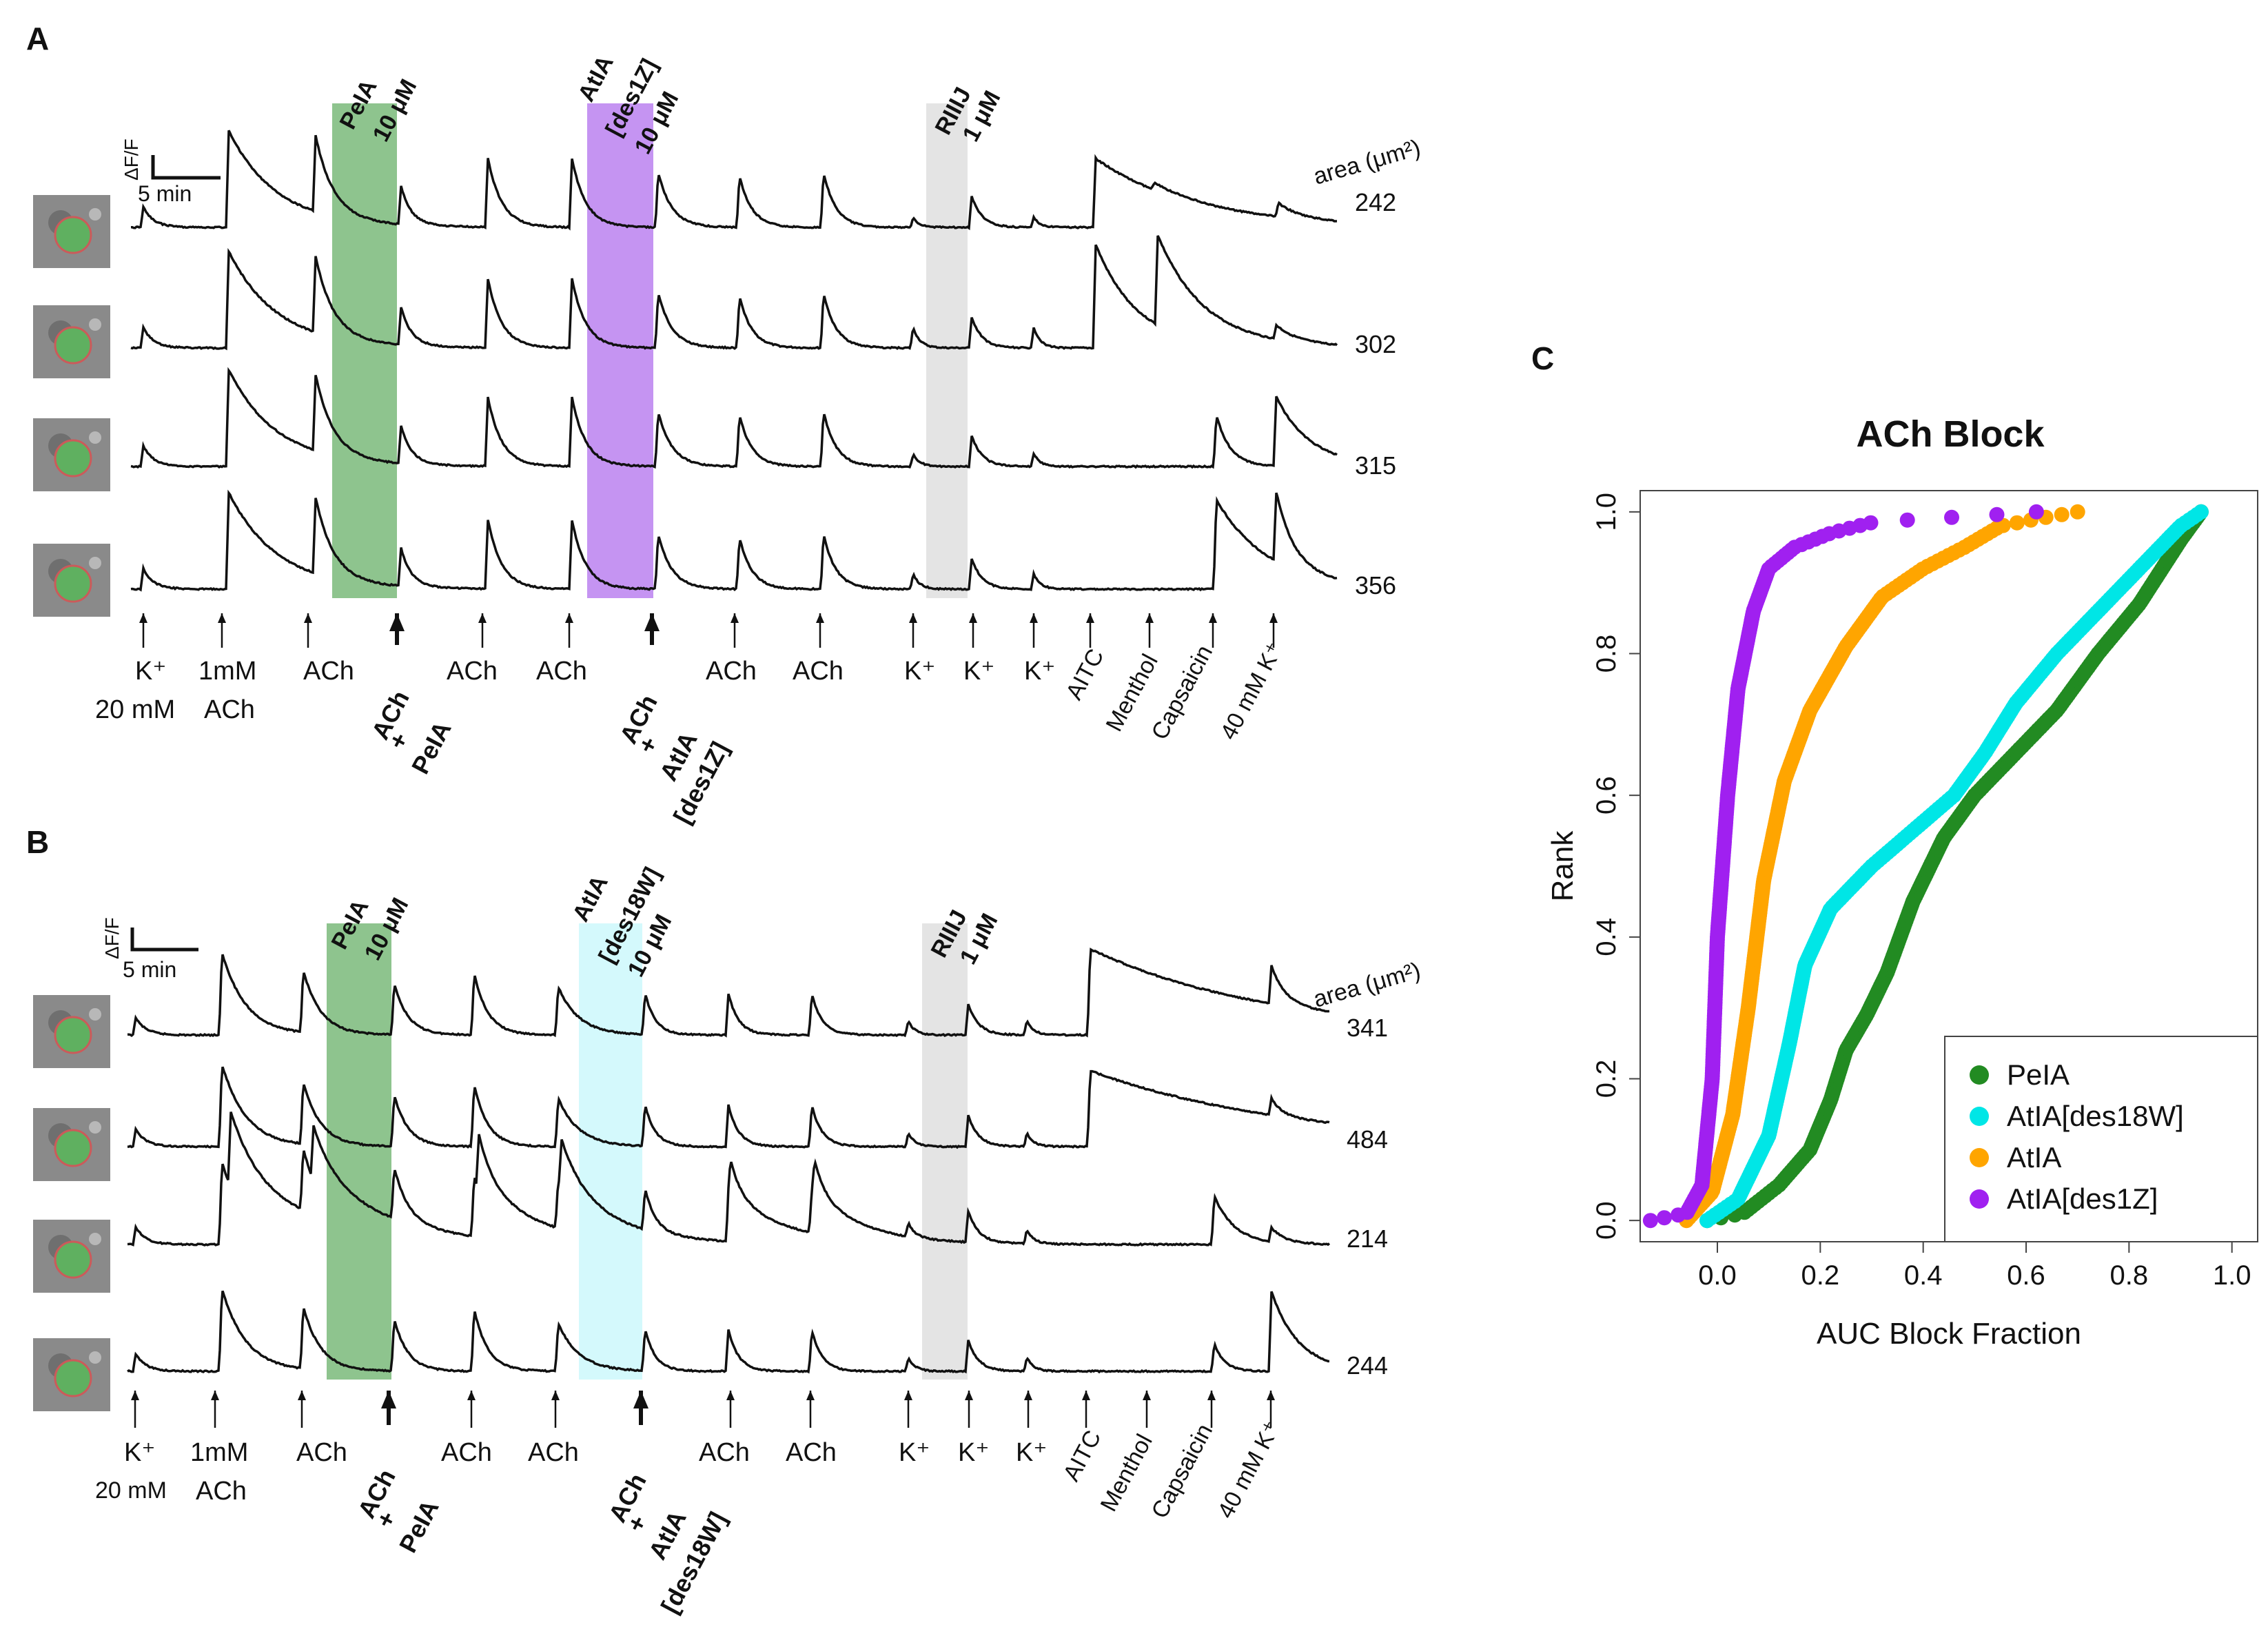  Describe the element at coordinates (2201, 512) in the screenshot. I see `point-AtIA[des18W]-260` at that location.